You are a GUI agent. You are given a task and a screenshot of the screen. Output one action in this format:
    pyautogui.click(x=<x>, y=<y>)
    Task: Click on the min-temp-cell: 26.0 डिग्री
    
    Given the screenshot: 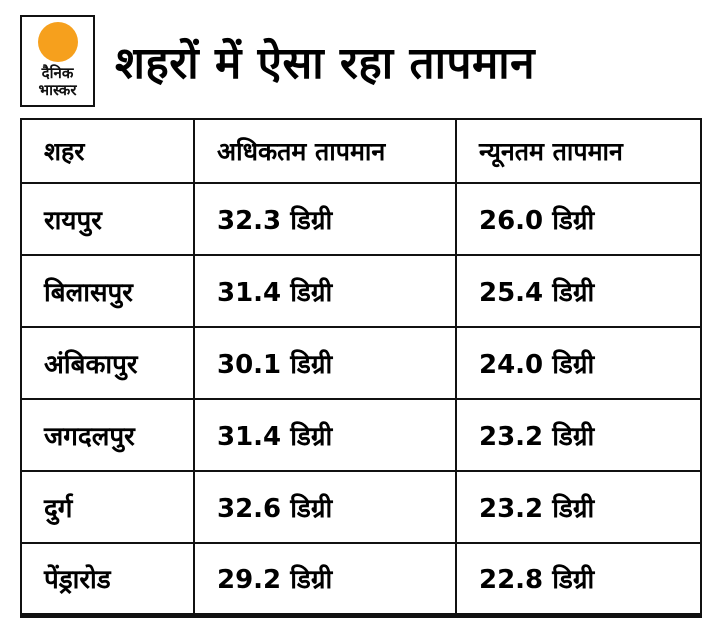 What is the action you would take?
    pyautogui.click(x=578, y=219)
    